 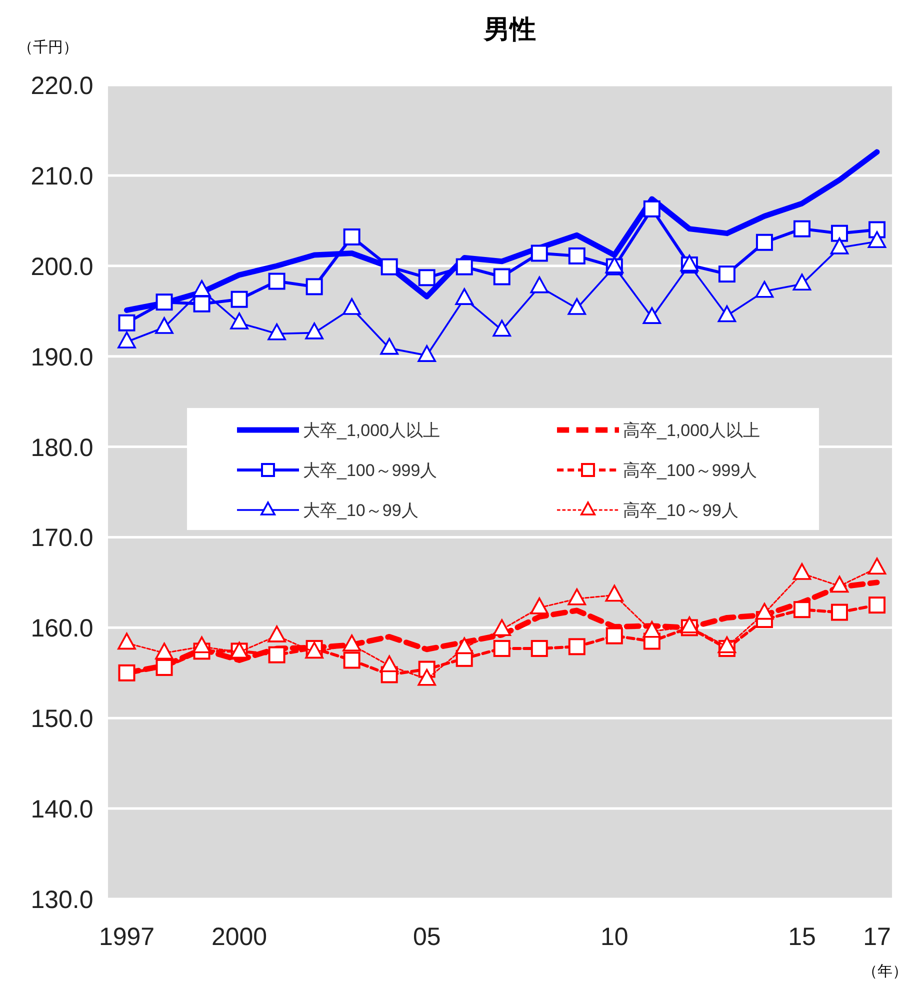 I want to click on legend-label: 高卒_10～99人, so click(x=680, y=510).